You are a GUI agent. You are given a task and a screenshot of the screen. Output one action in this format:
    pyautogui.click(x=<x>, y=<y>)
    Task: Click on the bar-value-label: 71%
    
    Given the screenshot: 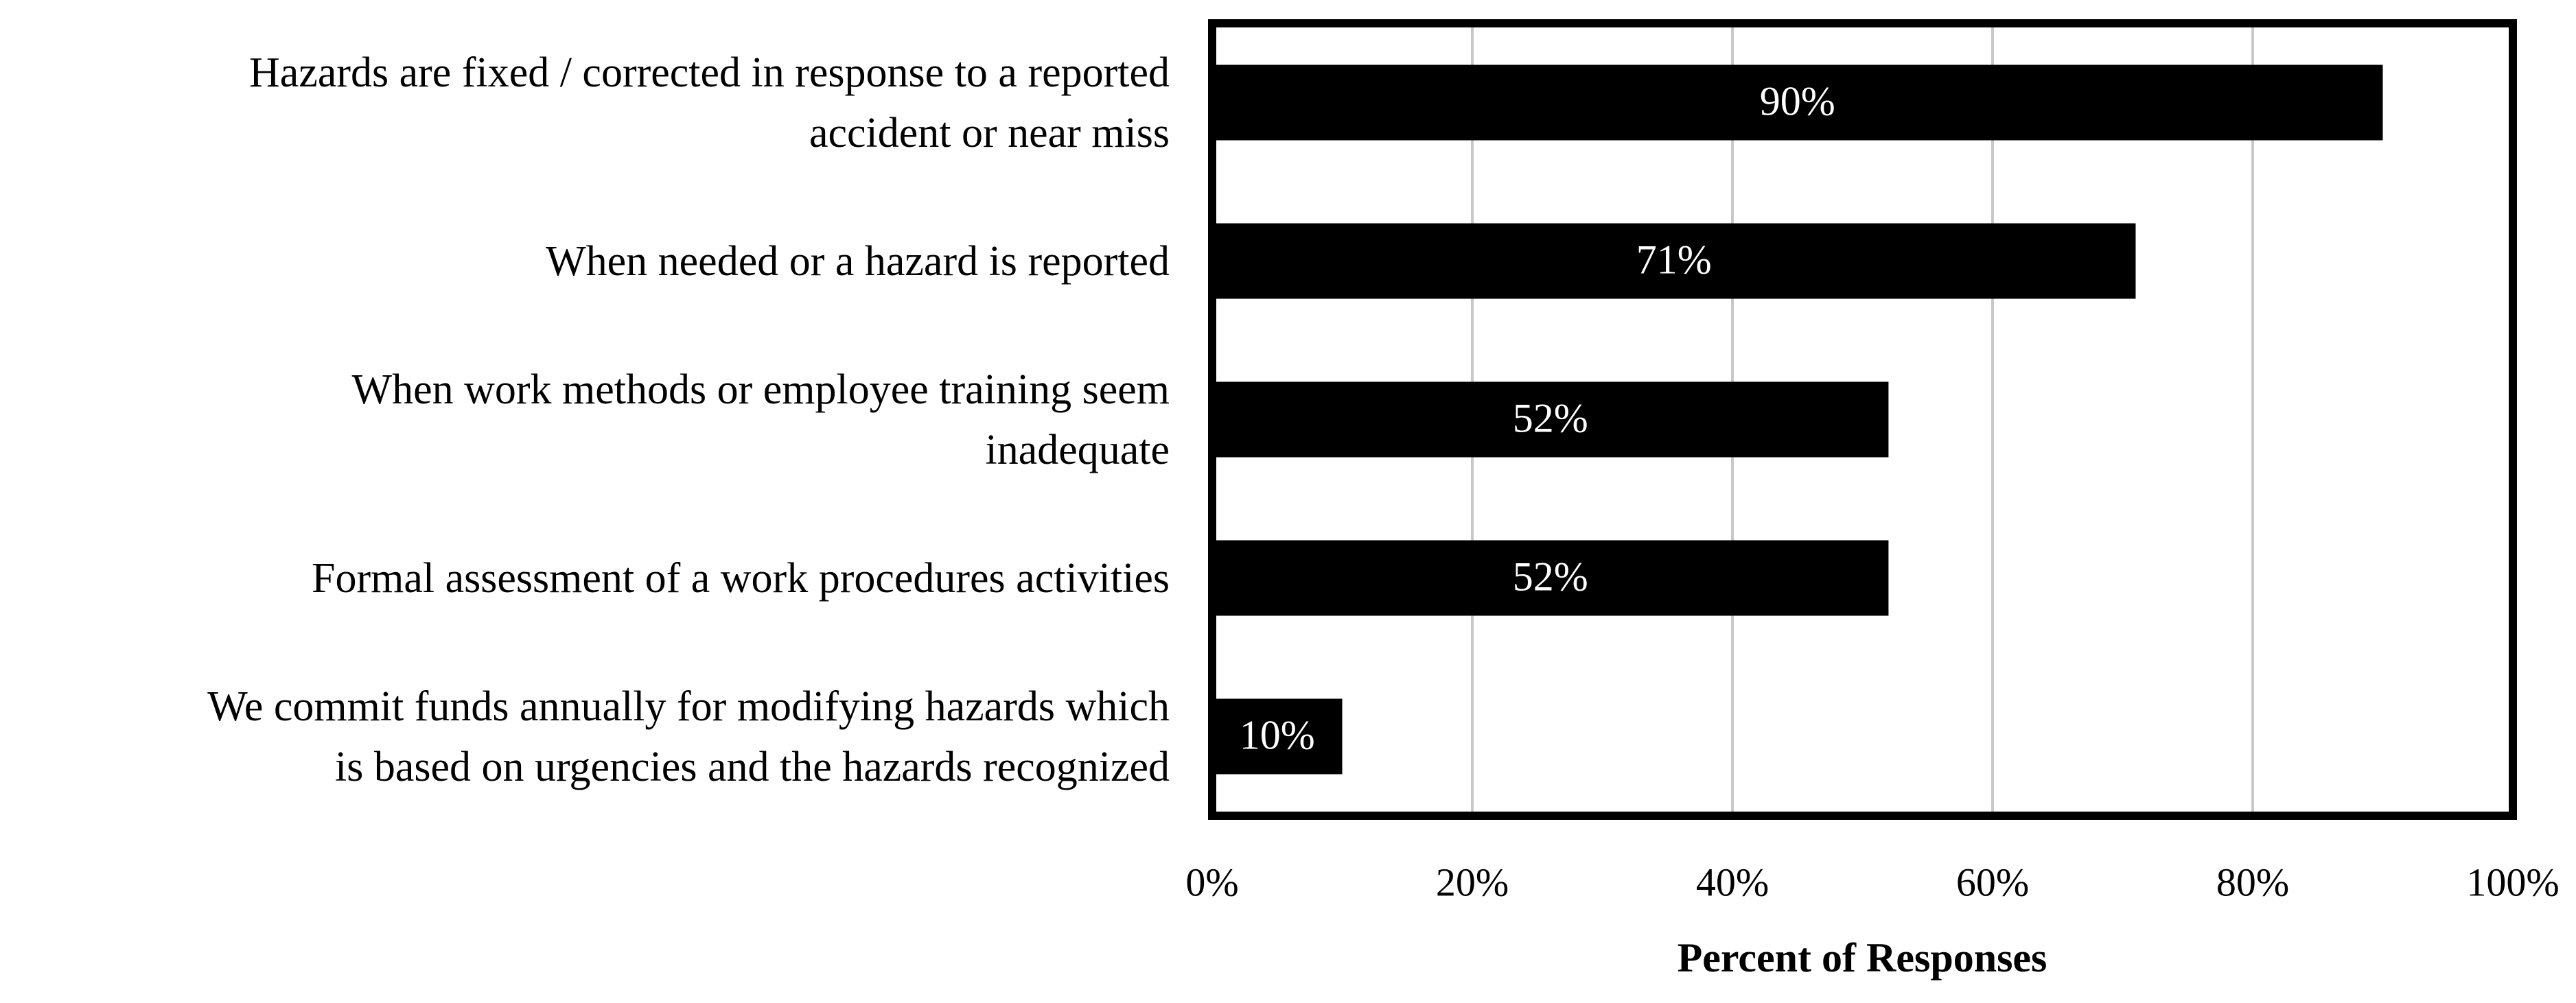 What is the action you would take?
    pyautogui.click(x=1674, y=259)
    